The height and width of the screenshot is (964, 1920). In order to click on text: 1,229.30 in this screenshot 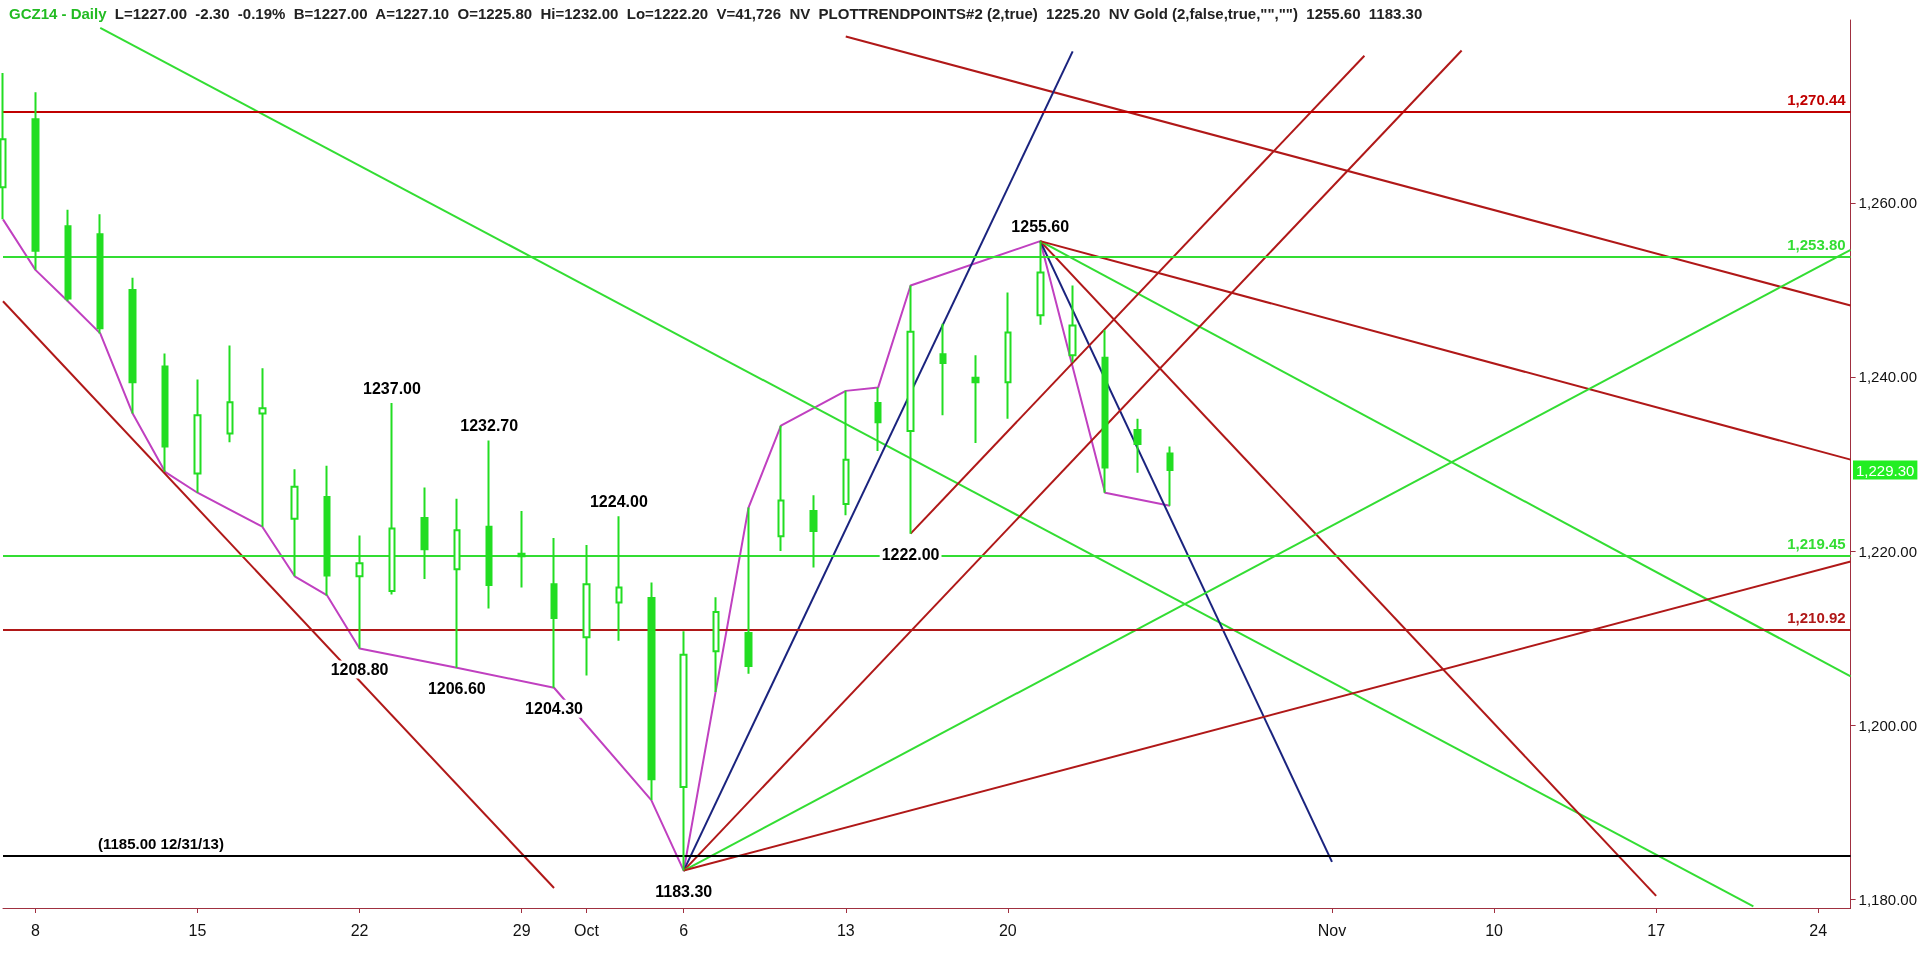, I will do `click(1885, 470)`.